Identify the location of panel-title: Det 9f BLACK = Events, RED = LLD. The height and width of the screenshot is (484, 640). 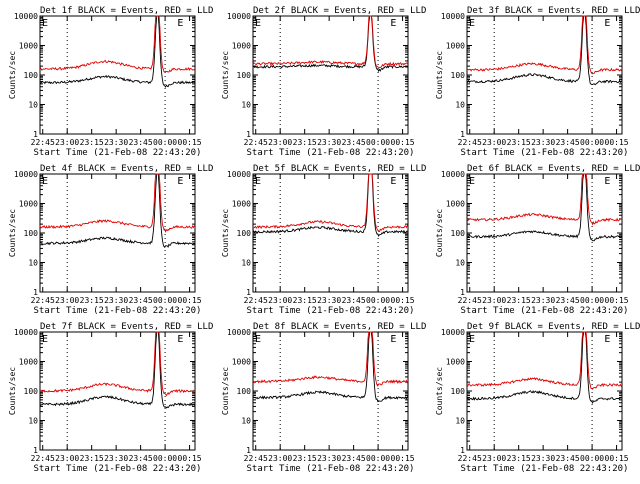
(553, 327).